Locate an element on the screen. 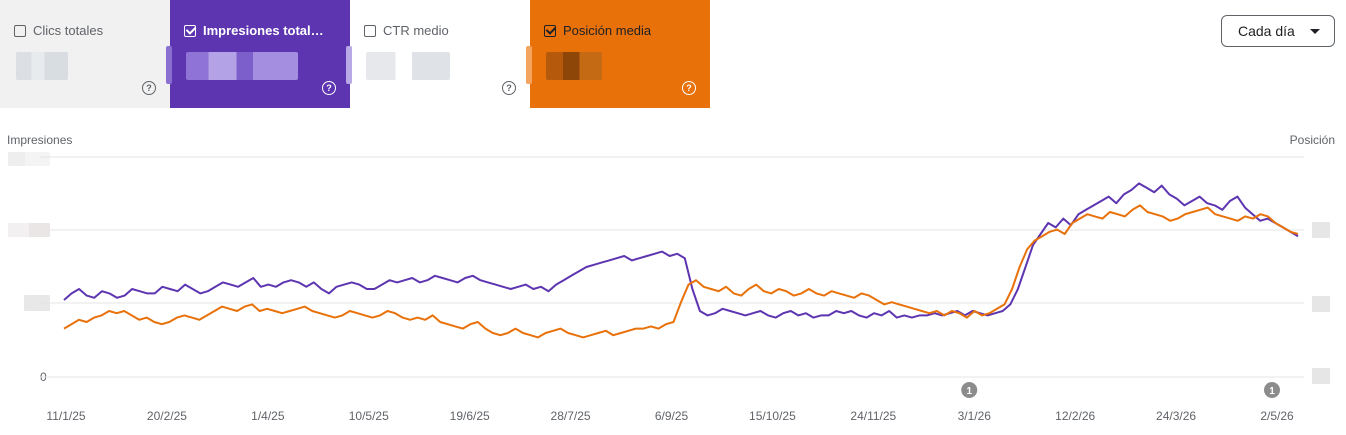 The width and height of the screenshot is (1346, 435). x-tick-label: 28/7/25 is located at coordinates (571, 416).